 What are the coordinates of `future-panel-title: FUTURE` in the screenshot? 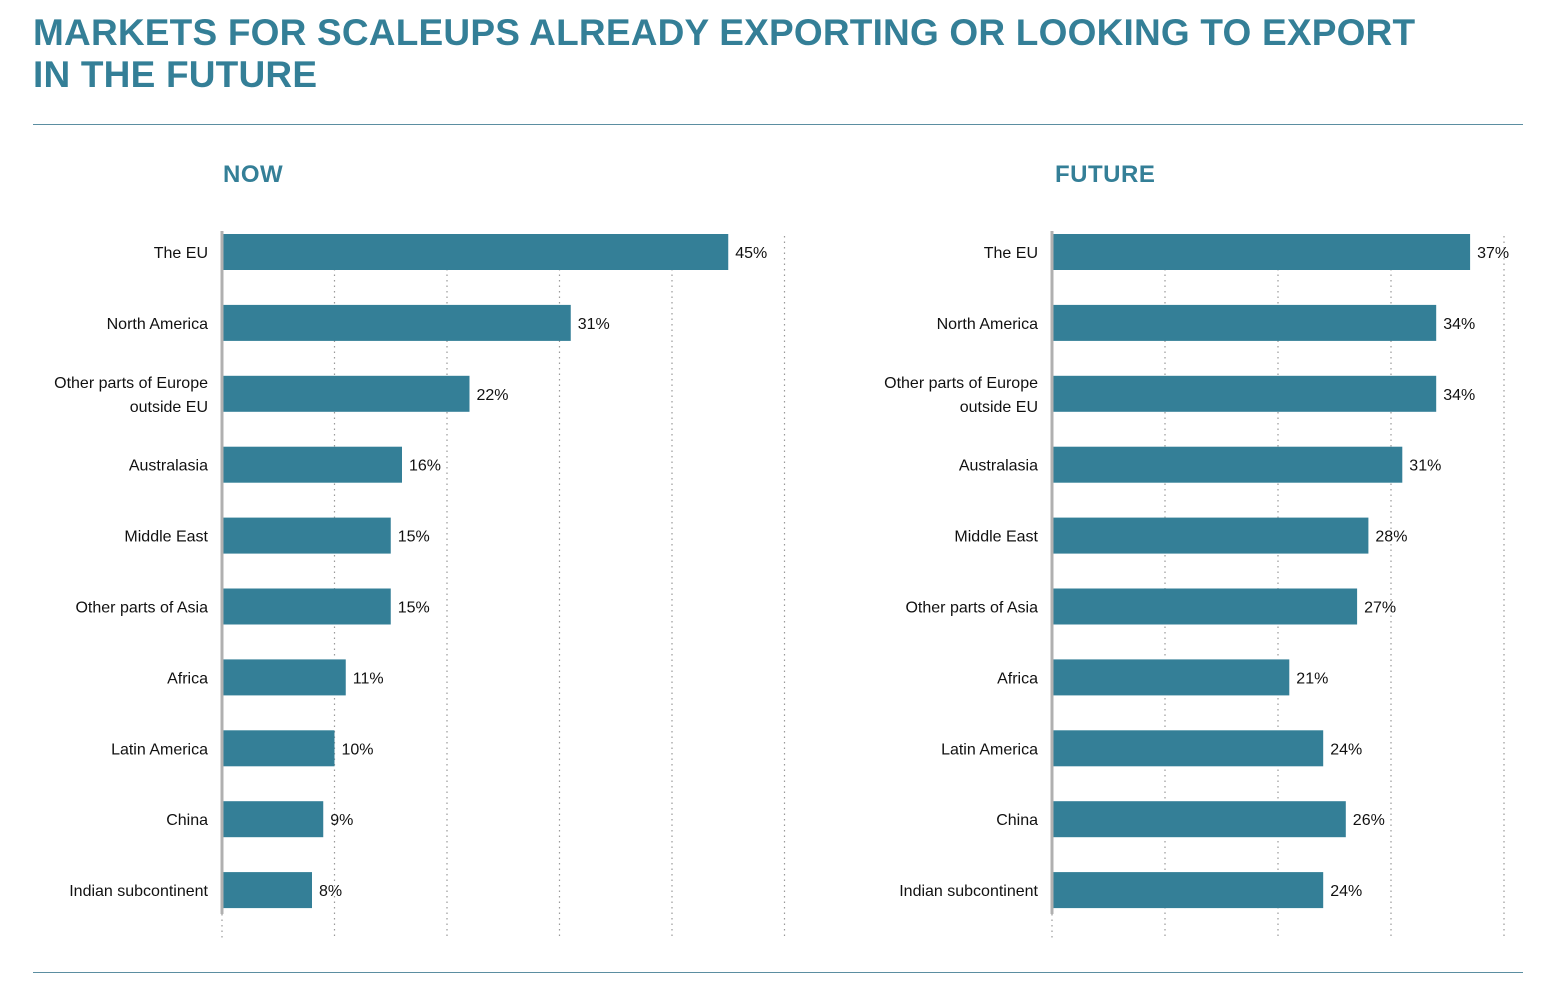 It's located at (1105, 174).